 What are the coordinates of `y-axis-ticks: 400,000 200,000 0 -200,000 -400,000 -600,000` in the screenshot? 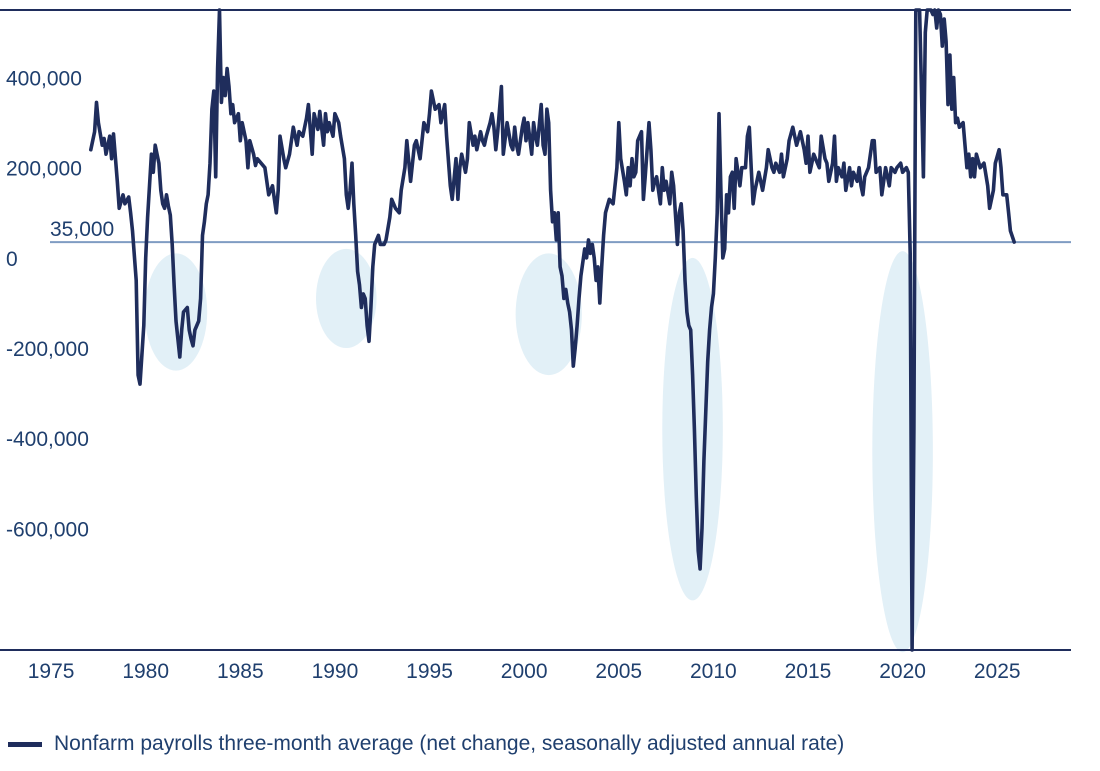 It's located at (47, 305).